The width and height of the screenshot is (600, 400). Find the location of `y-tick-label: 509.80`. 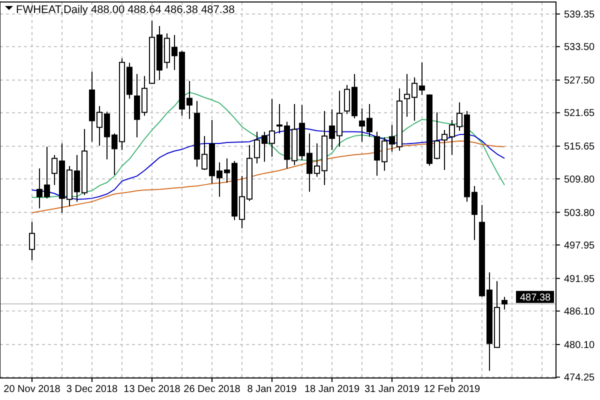

y-tick-label: 509.80 is located at coordinates (580, 180).